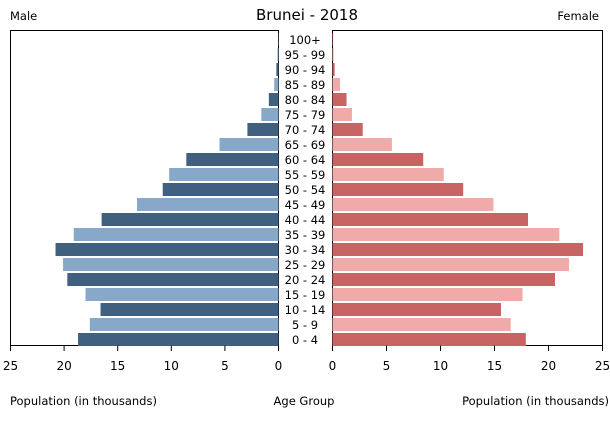 This screenshot has height=425, width=610. What do you see at coordinates (602, 366) in the screenshot?
I see `female-tick-label: 25` at bounding box center [602, 366].